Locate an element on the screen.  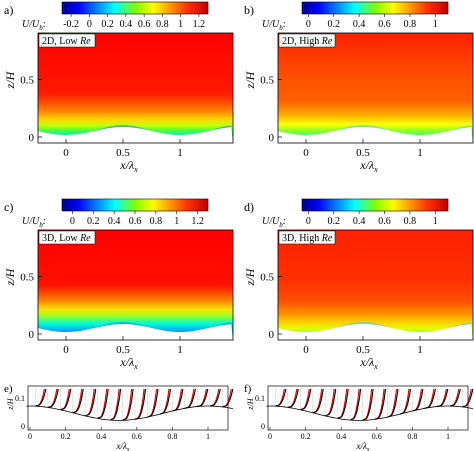
x-tick-label: 0.4 is located at coordinates (101, 436).